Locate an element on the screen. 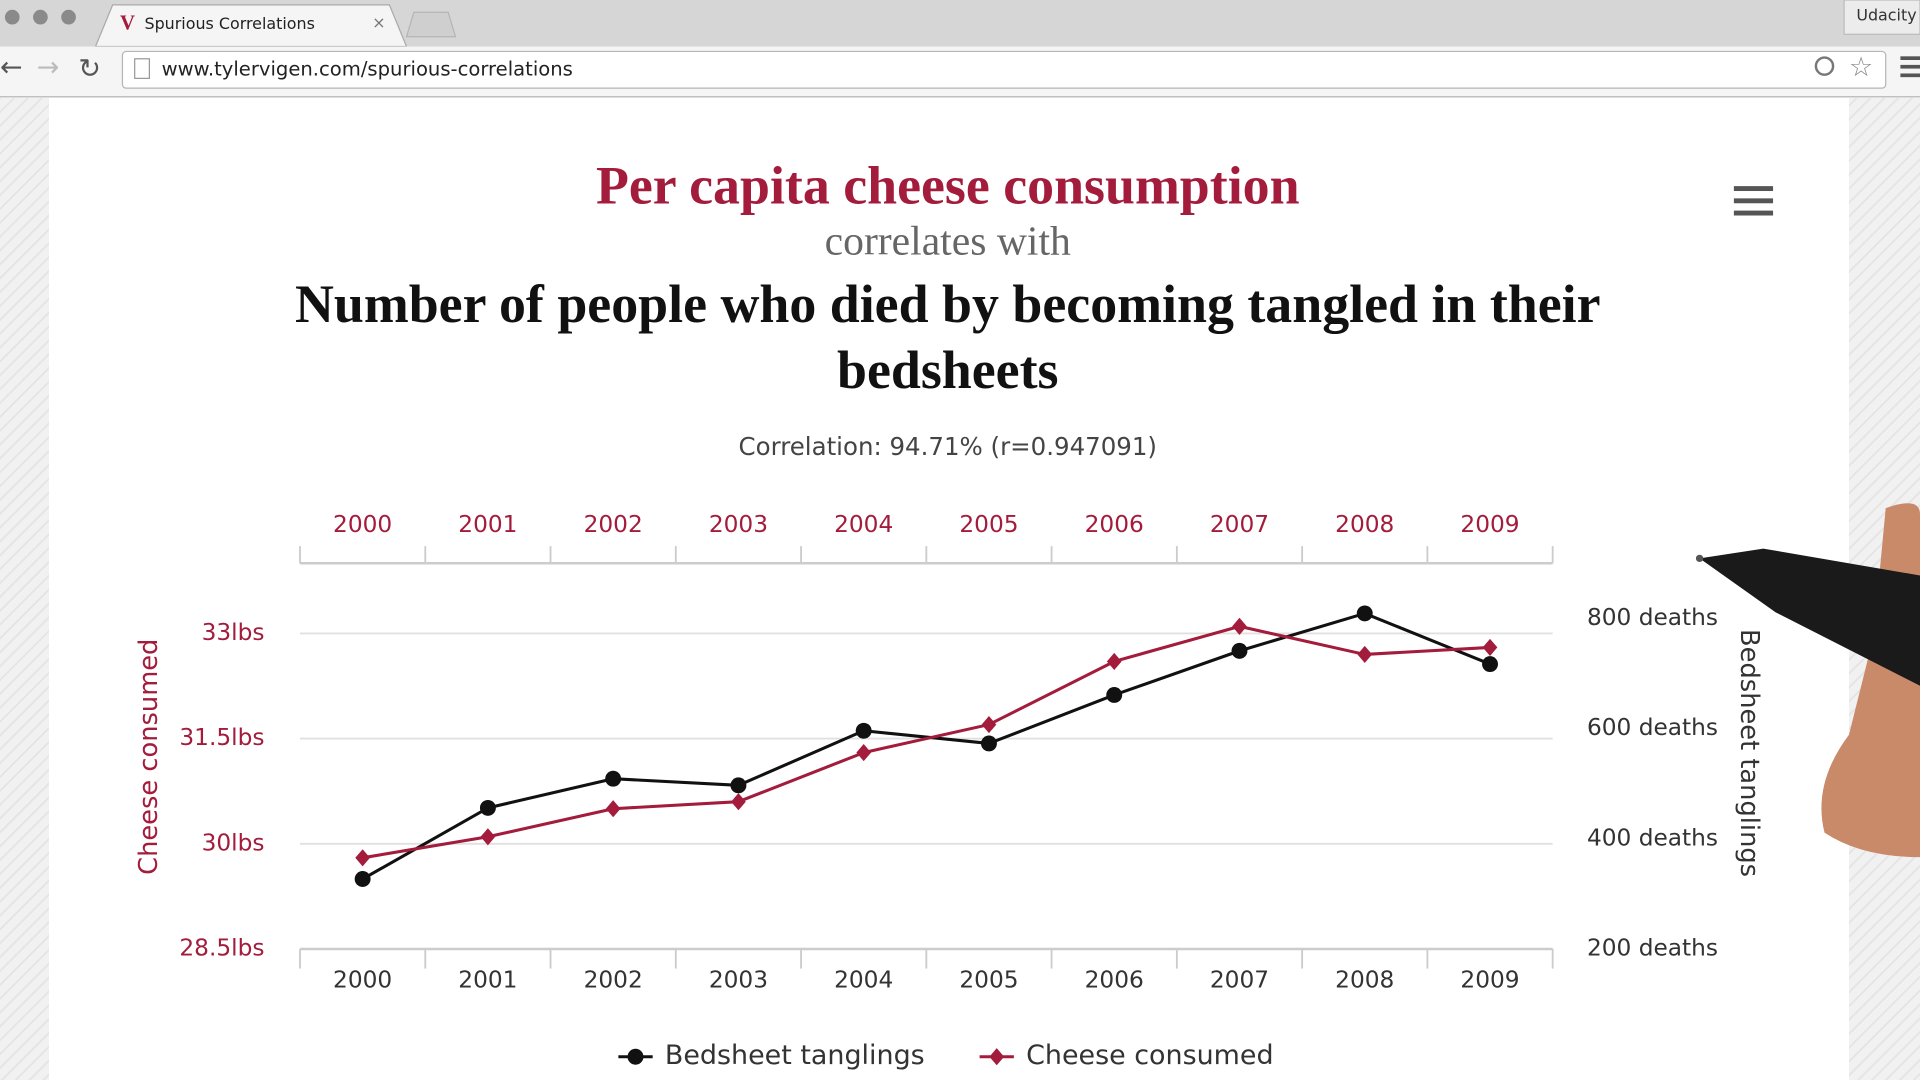  page-icon is located at coordinates (142, 68).